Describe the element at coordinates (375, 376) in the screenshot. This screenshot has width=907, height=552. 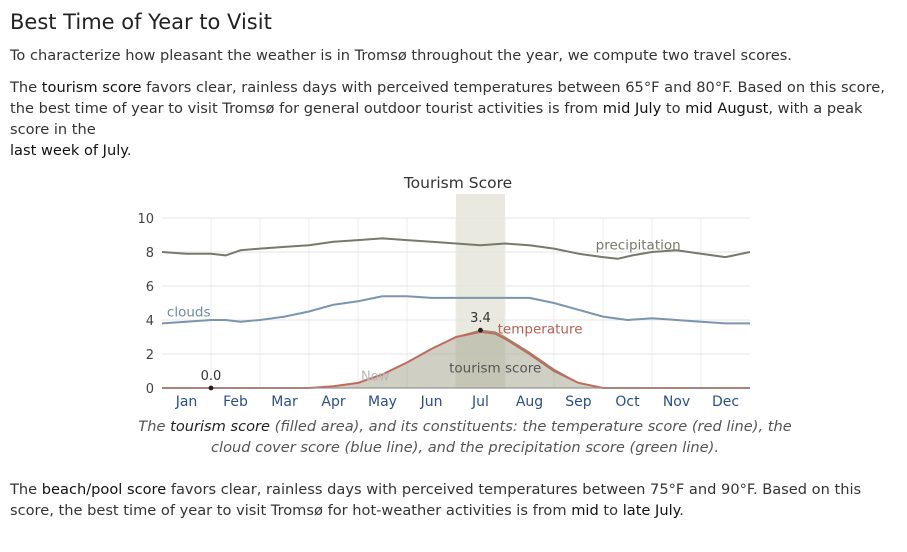
I see `now-marker-label: Now` at that location.